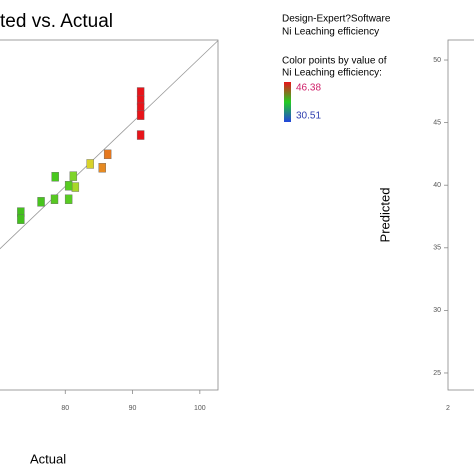 This screenshot has width=474, height=474. I want to click on x-axis-label: Actual, so click(48, 458).